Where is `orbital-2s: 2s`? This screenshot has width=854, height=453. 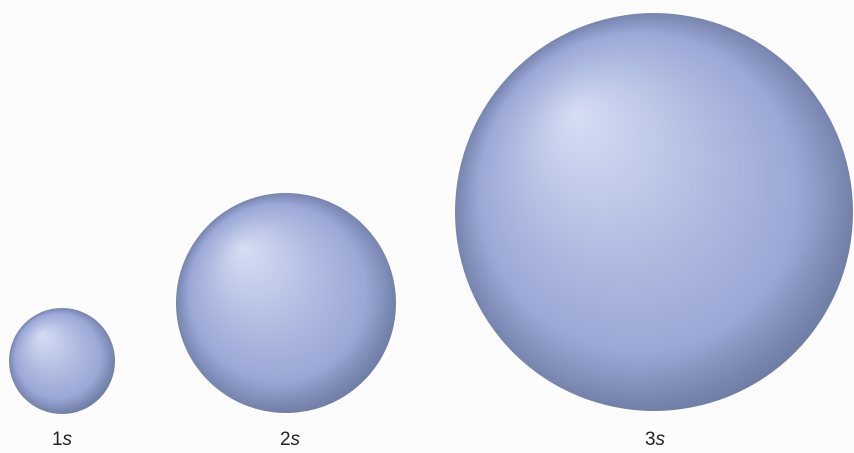
orbital-2s: 2s is located at coordinates (286, 321).